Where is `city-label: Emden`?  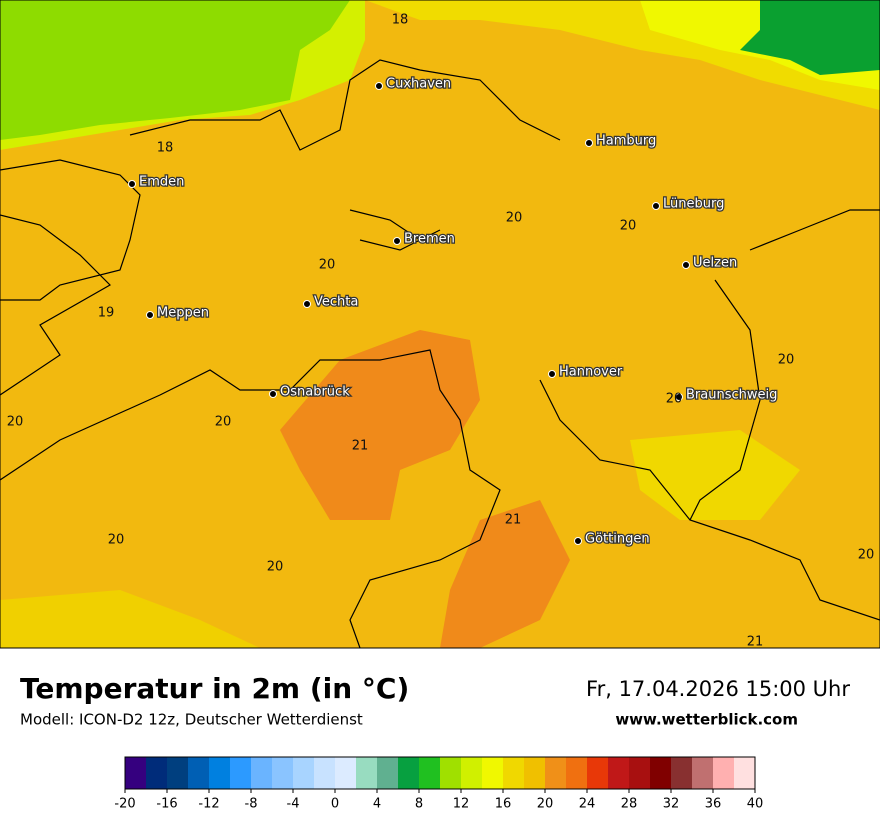 city-label: Emden is located at coordinates (161, 182).